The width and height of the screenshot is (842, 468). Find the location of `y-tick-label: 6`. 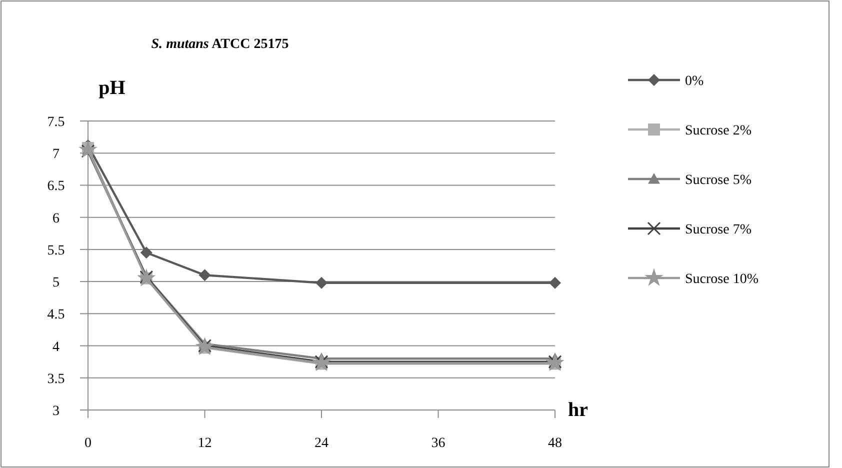

y-tick-label: 6 is located at coordinates (56, 218).